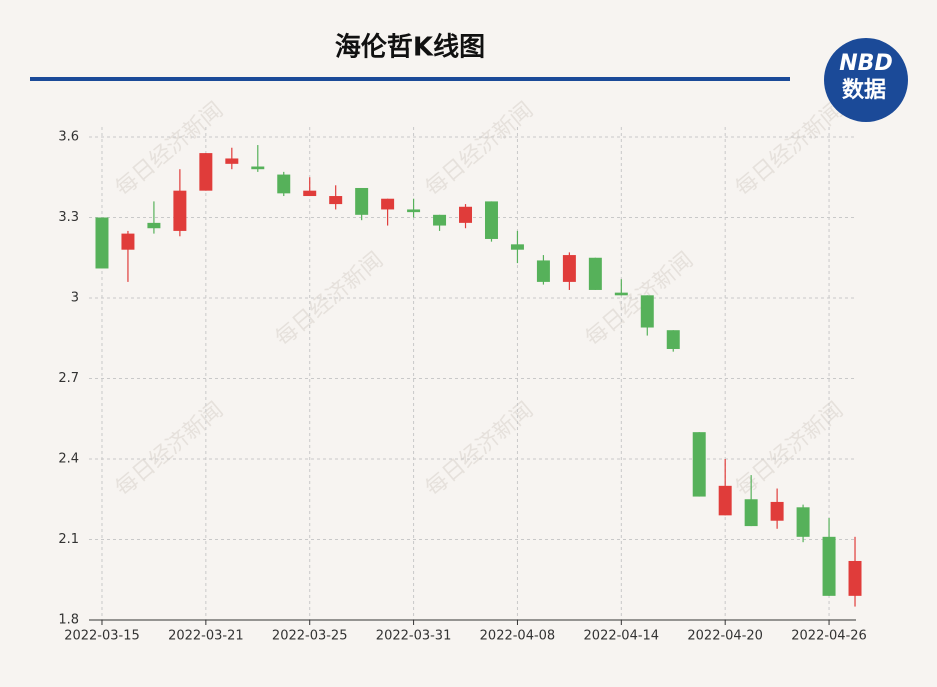 Image resolution: width=937 pixels, height=687 pixels. I want to click on x-tick-label: 2022-04-26, so click(829, 636).